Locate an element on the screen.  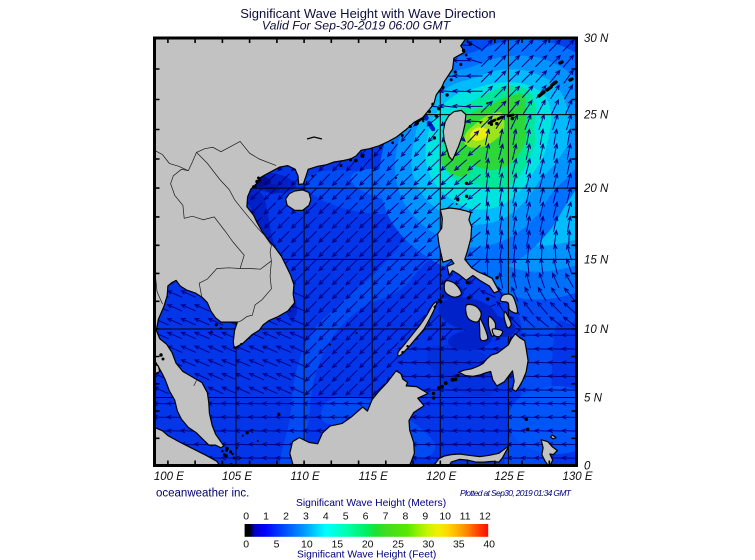
svg-text: 15 N is located at coordinates (596, 260).